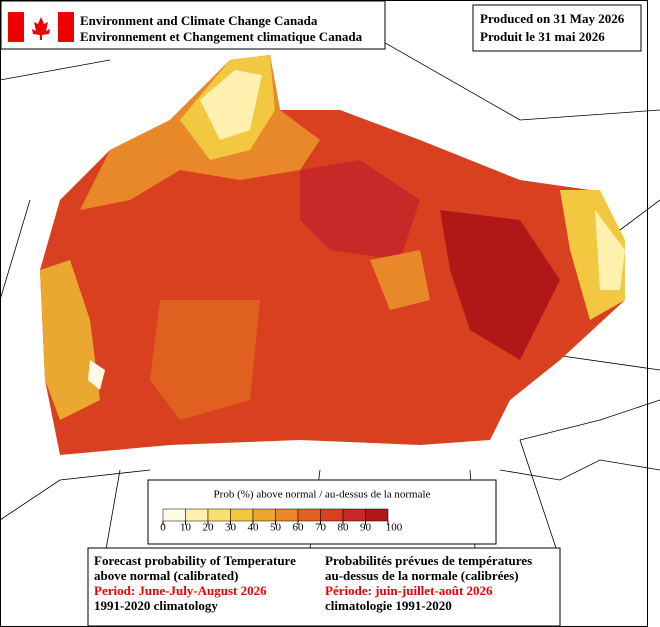 The image size is (660, 627). Describe the element at coordinates (254, 528) in the screenshot. I see `legend-tick-label: 40` at that location.